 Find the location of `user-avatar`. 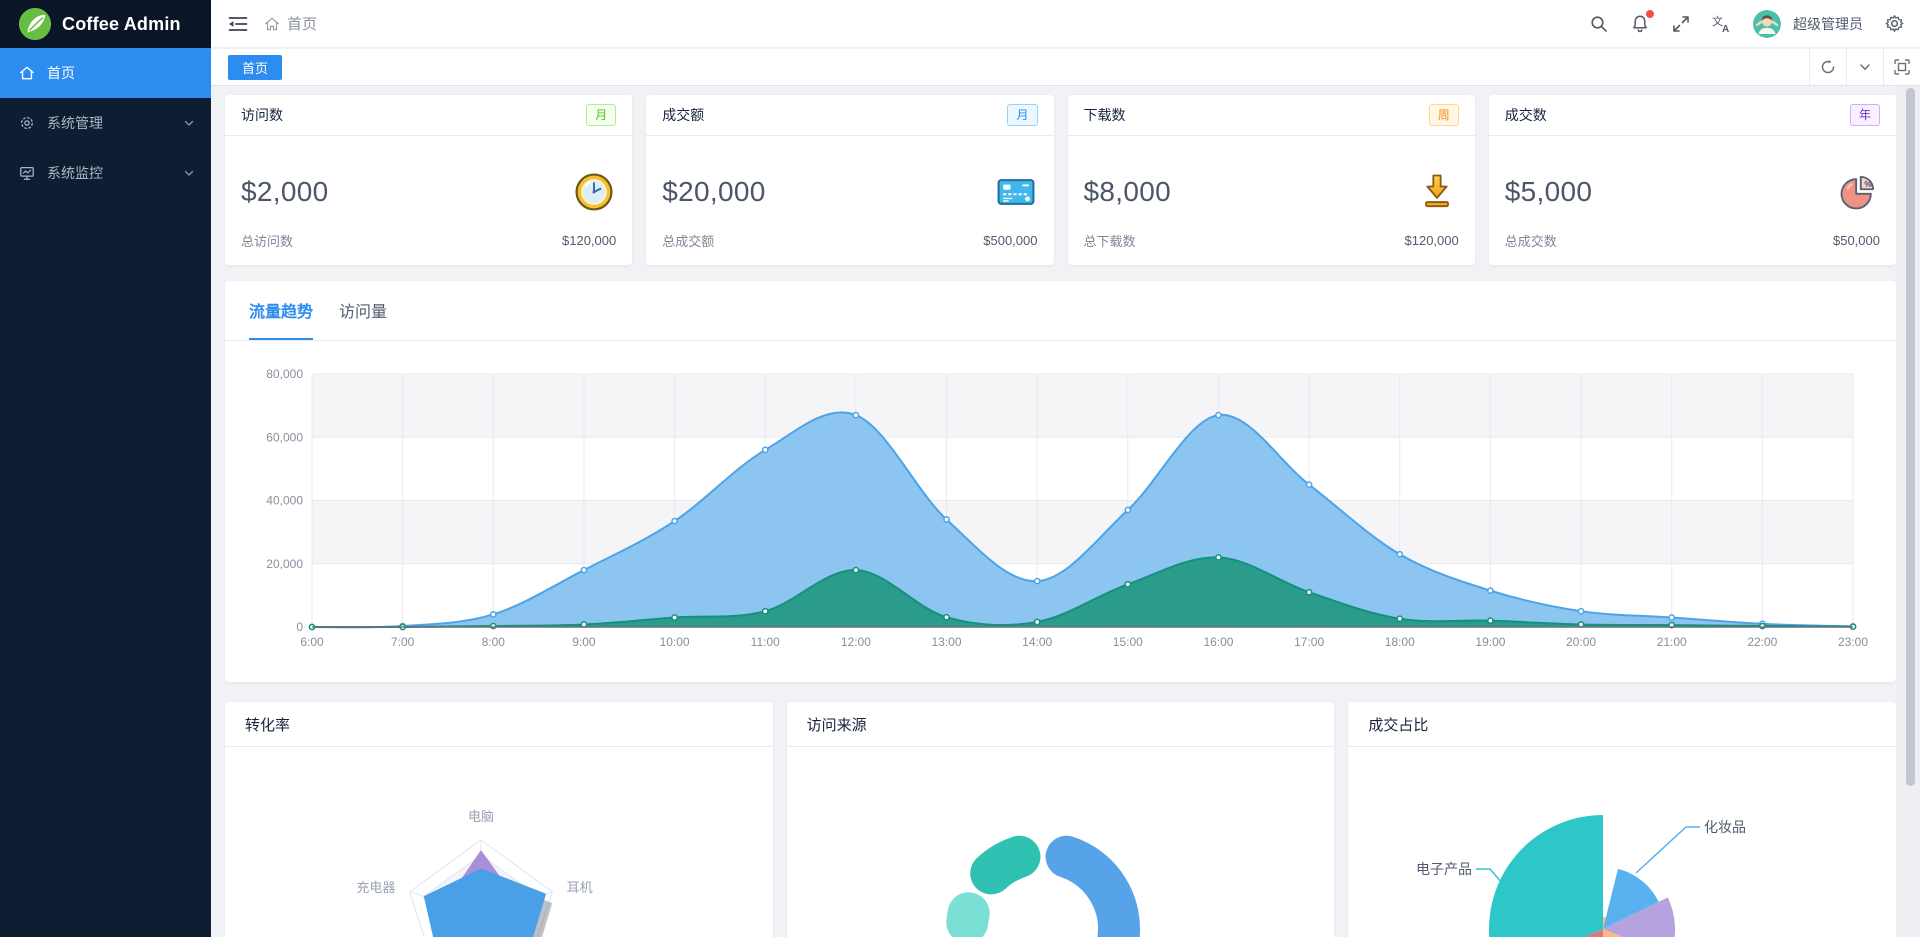

user-avatar is located at coordinates (1767, 23).